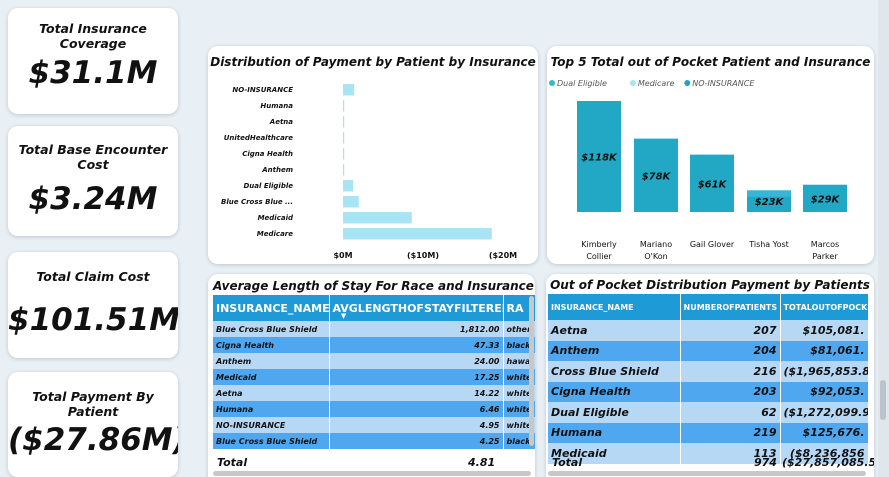 Image resolution: width=889 pixels, height=477 pixels. Describe the element at coordinates (416, 441) in the screenshot. I see `table-cell: 4.25` at that location.